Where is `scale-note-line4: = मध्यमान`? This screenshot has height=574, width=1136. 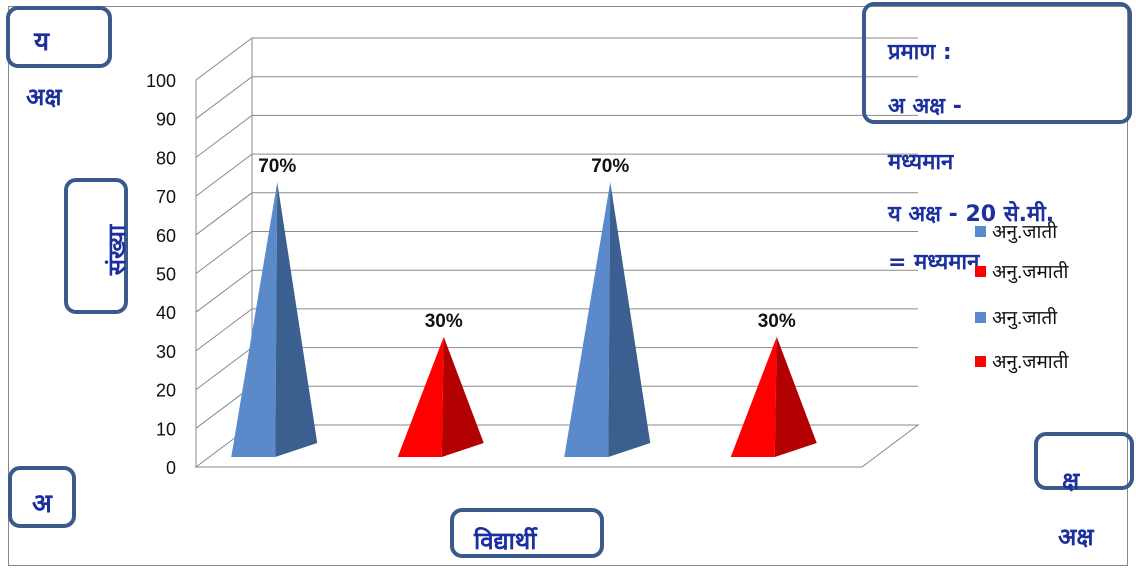 scale-note-line4: = मध्यमान is located at coordinates (934, 262).